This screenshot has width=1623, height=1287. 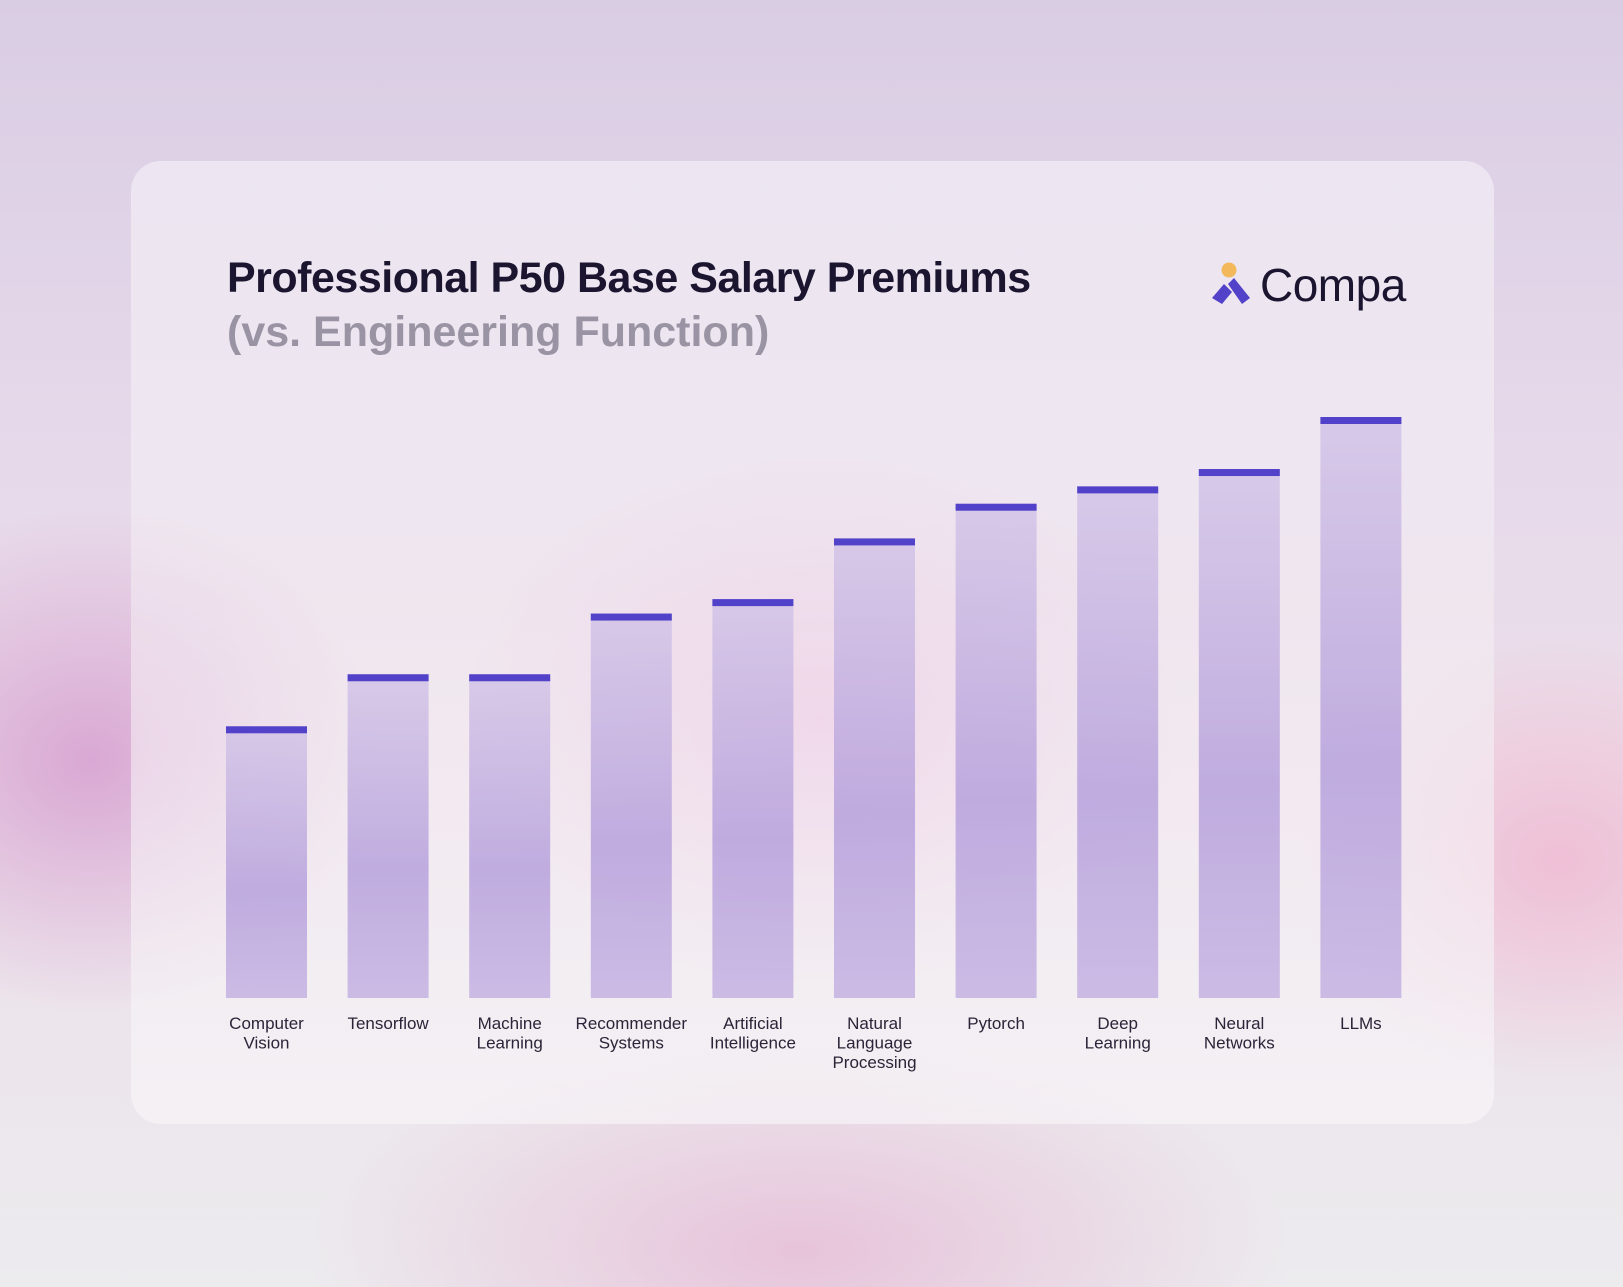 What do you see at coordinates (753, 1033) in the screenshot?
I see `category-label-4: Artificial Intelligence` at bounding box center [753, 1033].